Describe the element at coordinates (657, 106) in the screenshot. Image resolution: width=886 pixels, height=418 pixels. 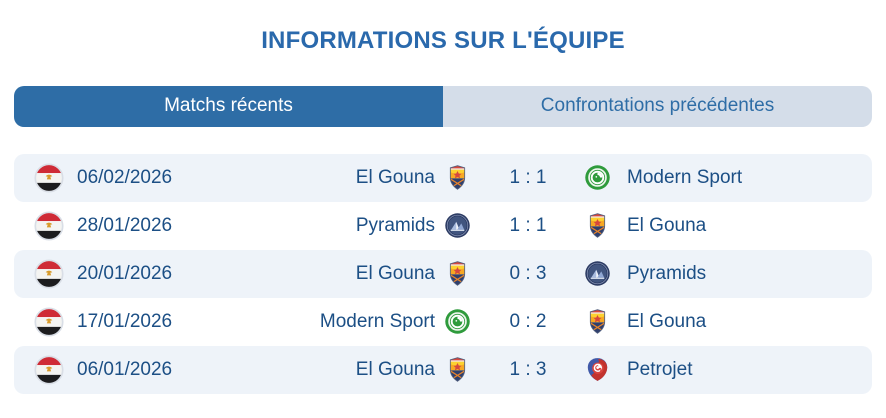
I see `tab-previous-meetings: Confrontations précédentes` at that location.